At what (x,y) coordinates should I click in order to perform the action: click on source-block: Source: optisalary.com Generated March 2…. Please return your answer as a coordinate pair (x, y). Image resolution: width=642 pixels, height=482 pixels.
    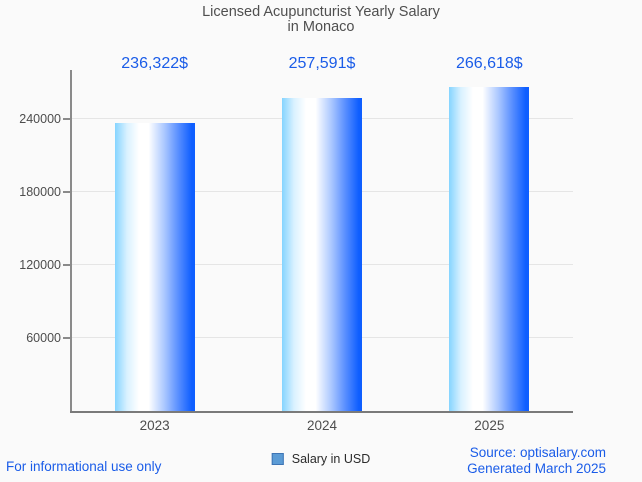
    Looking at the image, I should click on (536, 460).